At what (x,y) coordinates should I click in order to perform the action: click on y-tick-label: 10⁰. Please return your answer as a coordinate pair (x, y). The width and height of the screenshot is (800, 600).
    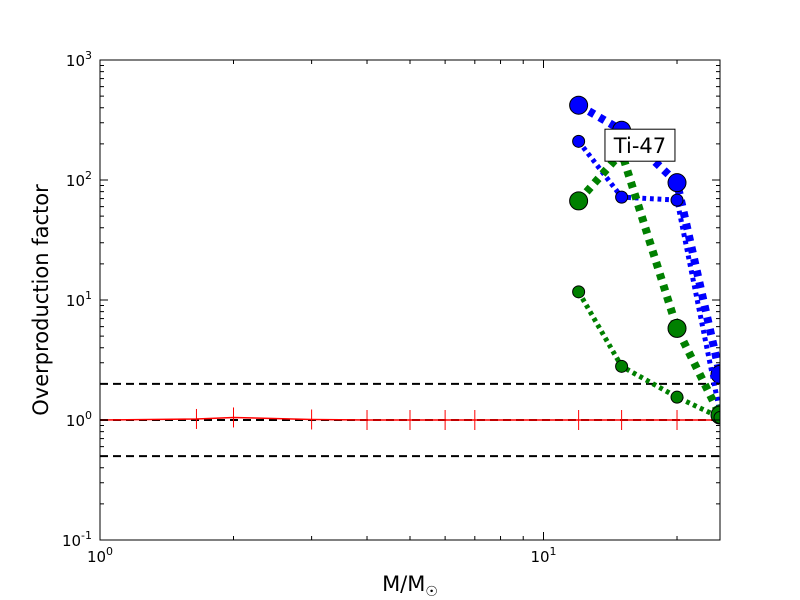
    Looking at the image, I should click on (79, 419).